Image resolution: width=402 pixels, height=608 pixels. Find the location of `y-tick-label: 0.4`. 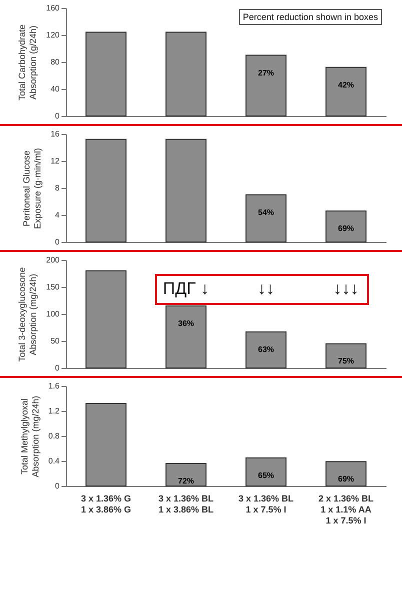

y-tick-label: 0.4 is located at coordinates (54, 461).